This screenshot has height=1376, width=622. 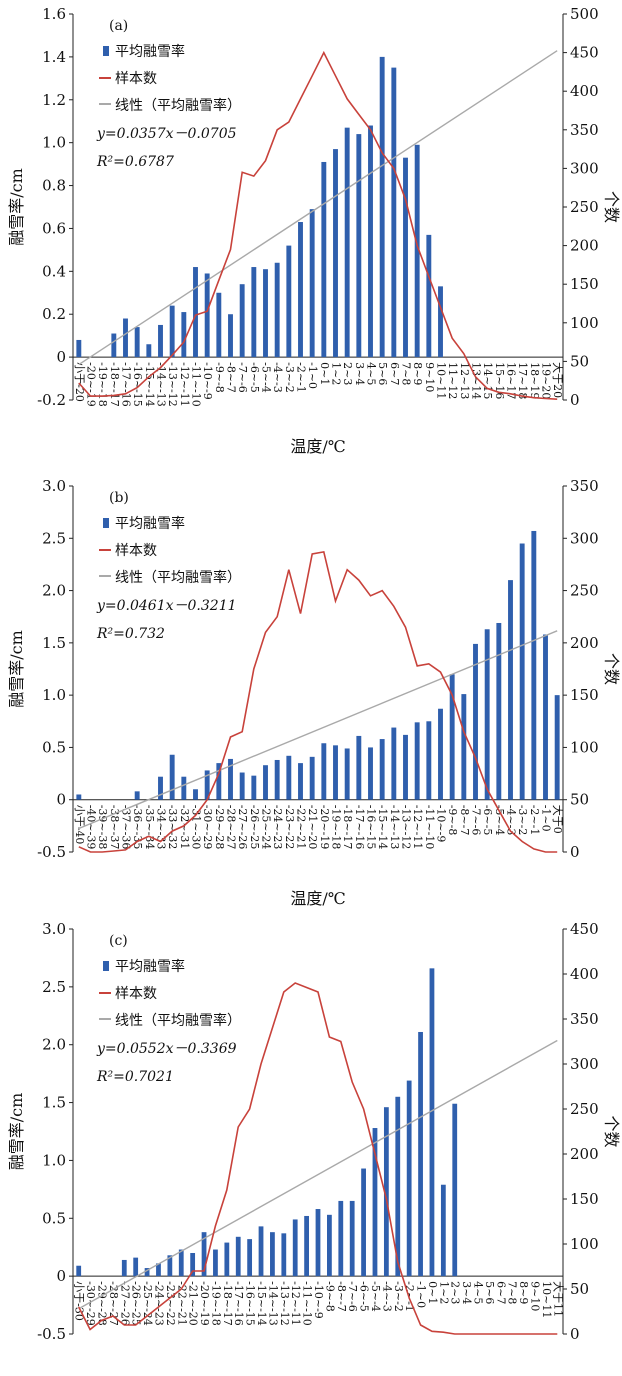 I want to click on y-tick-label: 0, so click(x=61, y=1276).